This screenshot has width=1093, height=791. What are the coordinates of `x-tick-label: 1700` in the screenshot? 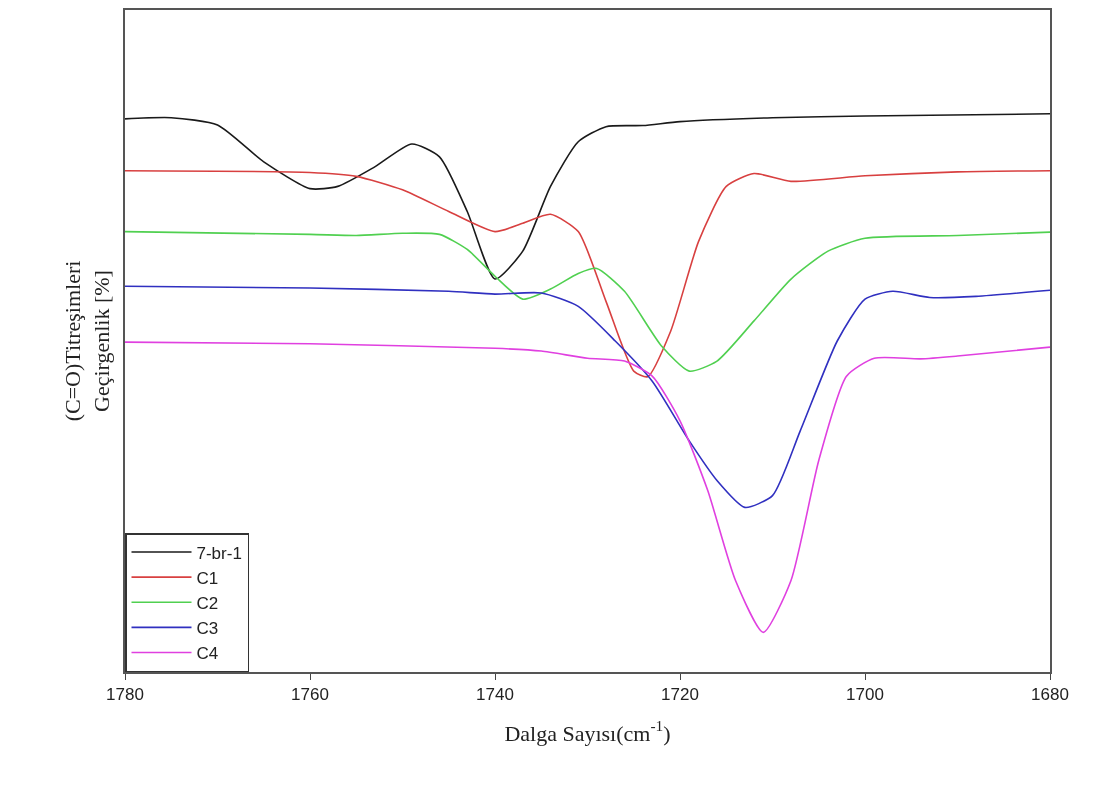 It's located at (865, 695).